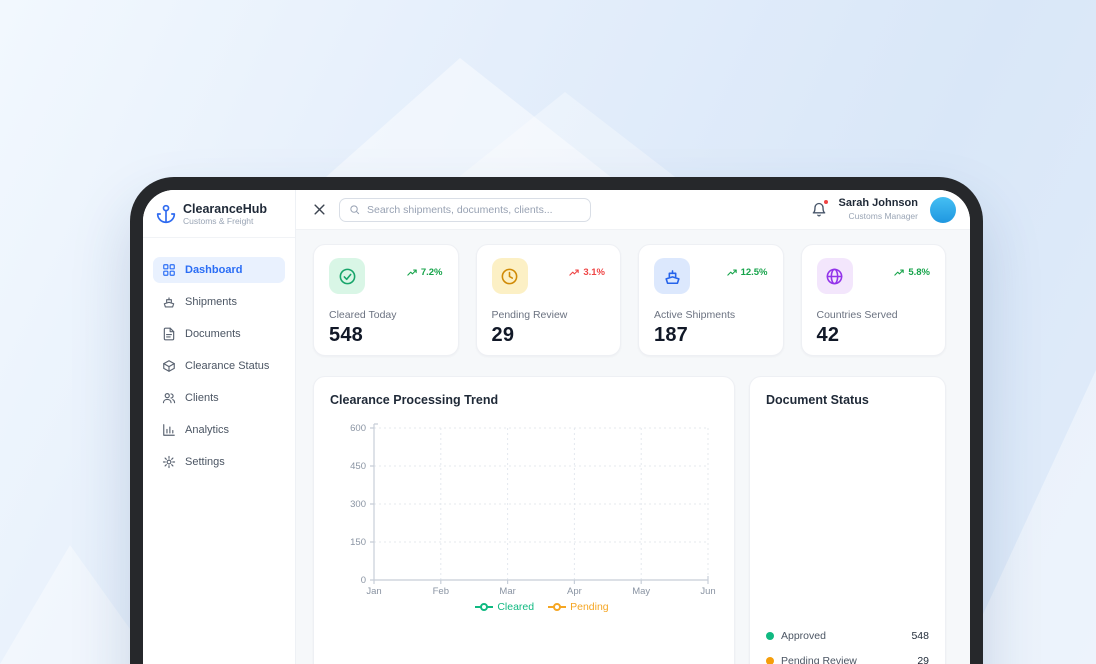  Describe the element at coordinates (169, 334) in the screenshot. I see `document-icon` at that location.